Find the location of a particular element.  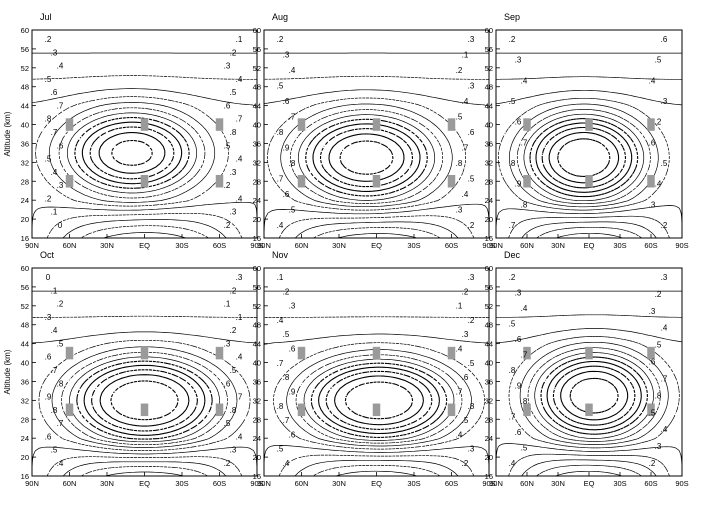

panel-title: Dec is located at coordinates (512, 255).